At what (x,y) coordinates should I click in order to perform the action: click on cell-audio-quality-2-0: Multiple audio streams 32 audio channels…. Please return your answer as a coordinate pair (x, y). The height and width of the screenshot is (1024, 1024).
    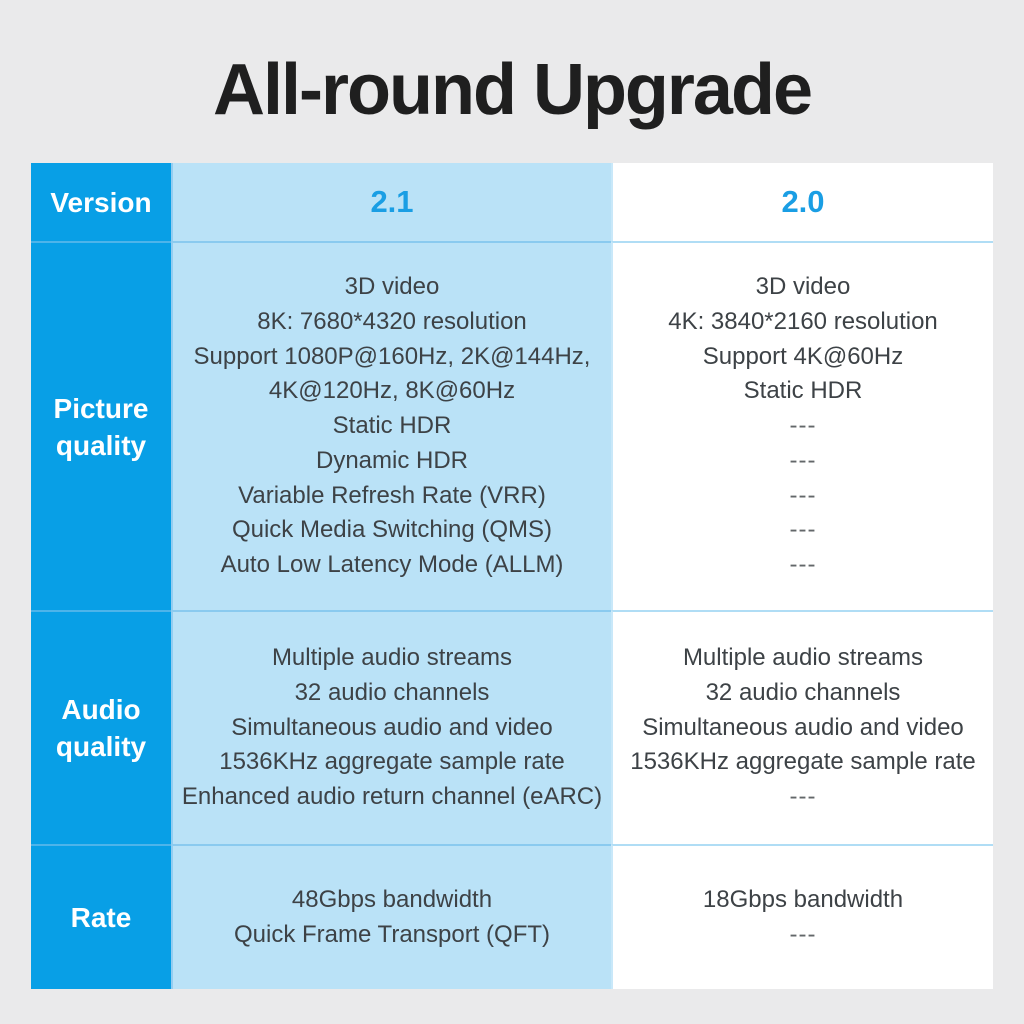
    Looking at the image, I should click on (802, 727).